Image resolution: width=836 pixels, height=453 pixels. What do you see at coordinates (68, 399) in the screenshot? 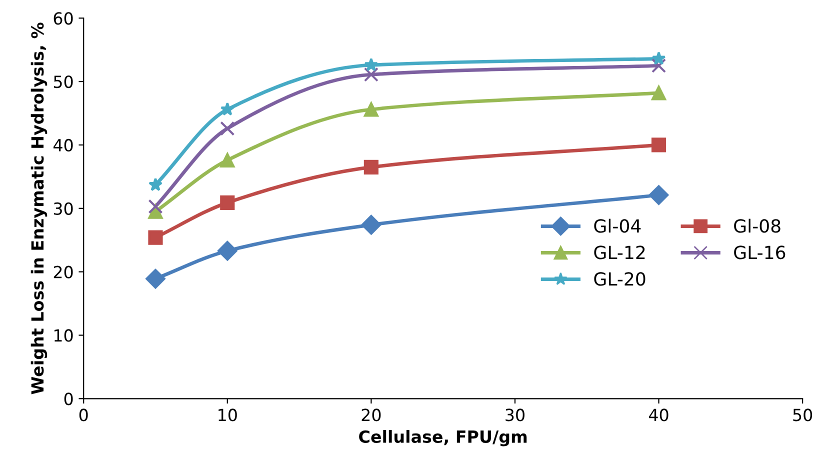
I see `y-tick-label: 0` at bounding box center [68, 399].